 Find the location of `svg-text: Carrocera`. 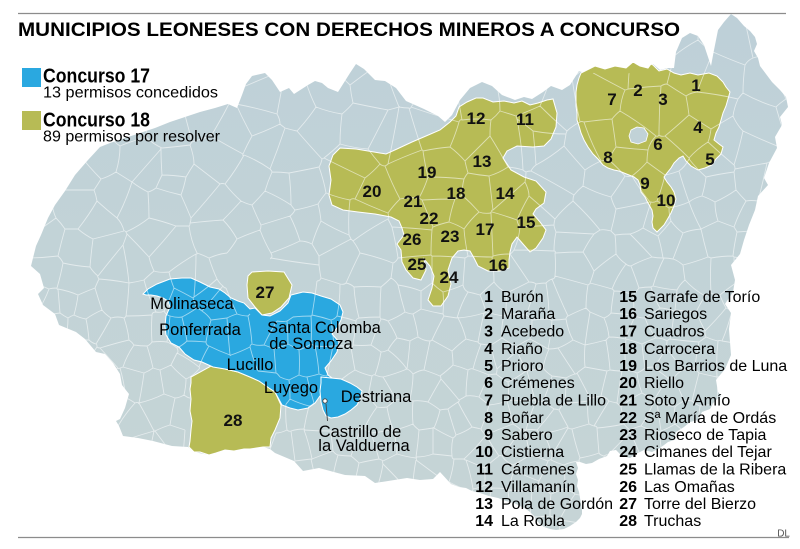

svg-text: Carrocera is located at coordinates (679, 349).